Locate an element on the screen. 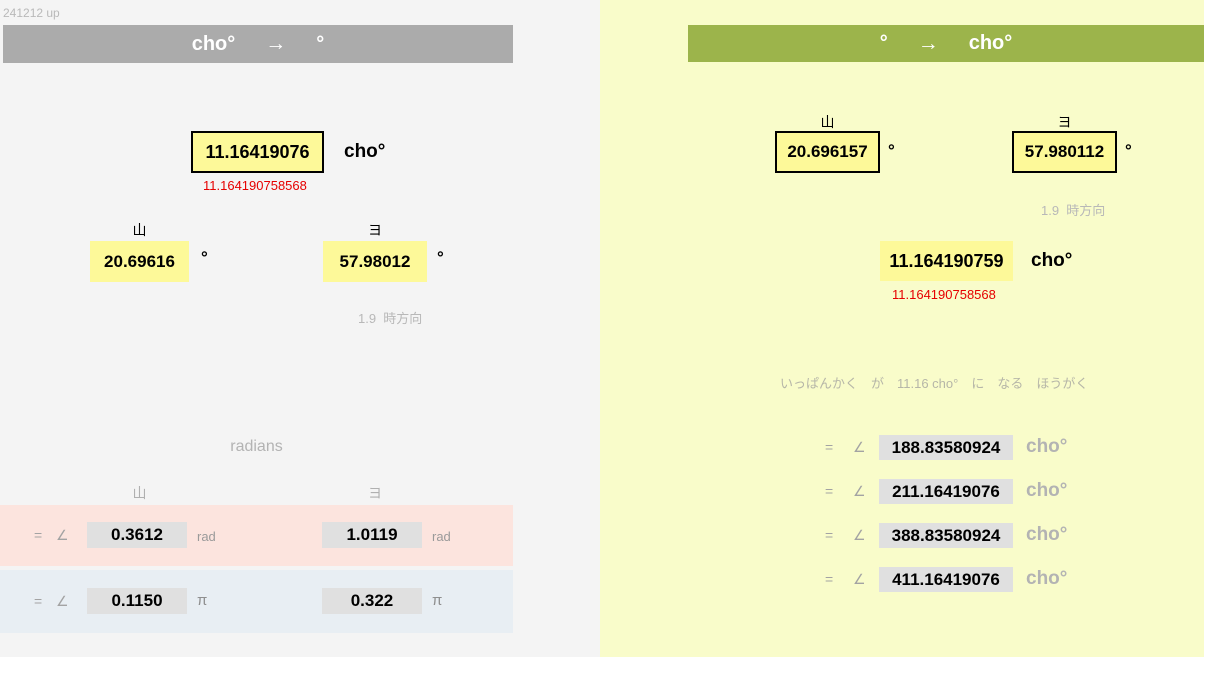 This screenshot has height=675, width=1209. header-from-unit: cho° is located at coordinates (213, 43).